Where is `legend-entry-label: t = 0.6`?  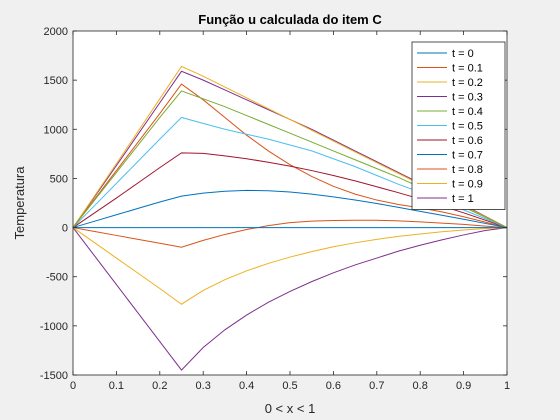
legend-entry-label: t = 0.6 is located at coordinates (467, 141).